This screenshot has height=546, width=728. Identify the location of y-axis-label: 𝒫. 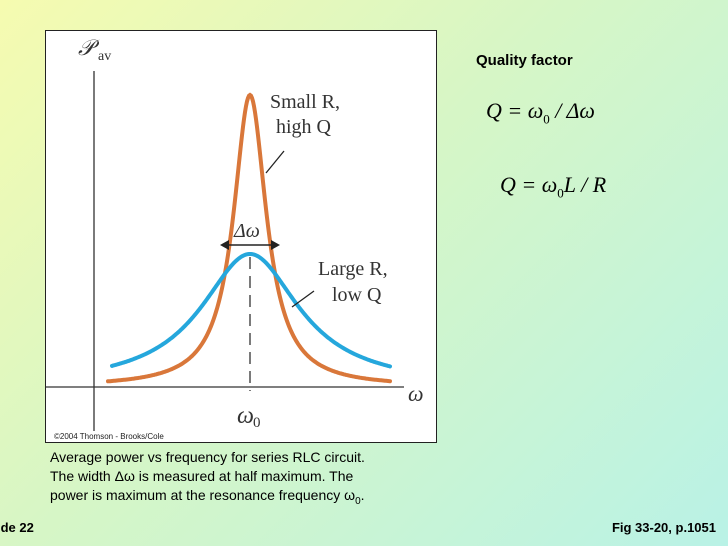
(89, 47).